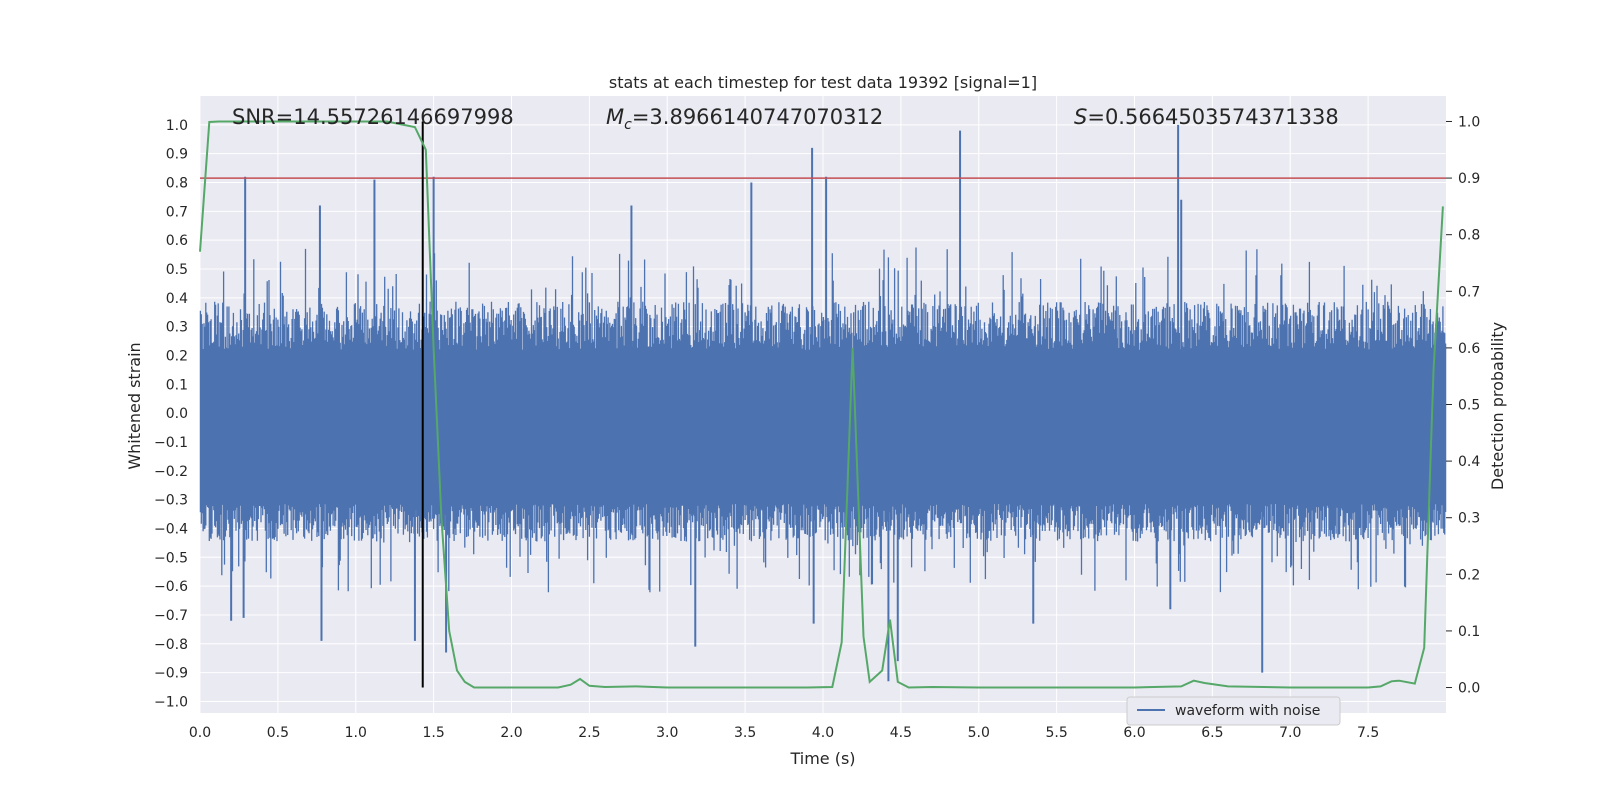 This screenshot has width=1600, height=800. I want to click on x-tick-label: 5.5, so click(1056, 733).